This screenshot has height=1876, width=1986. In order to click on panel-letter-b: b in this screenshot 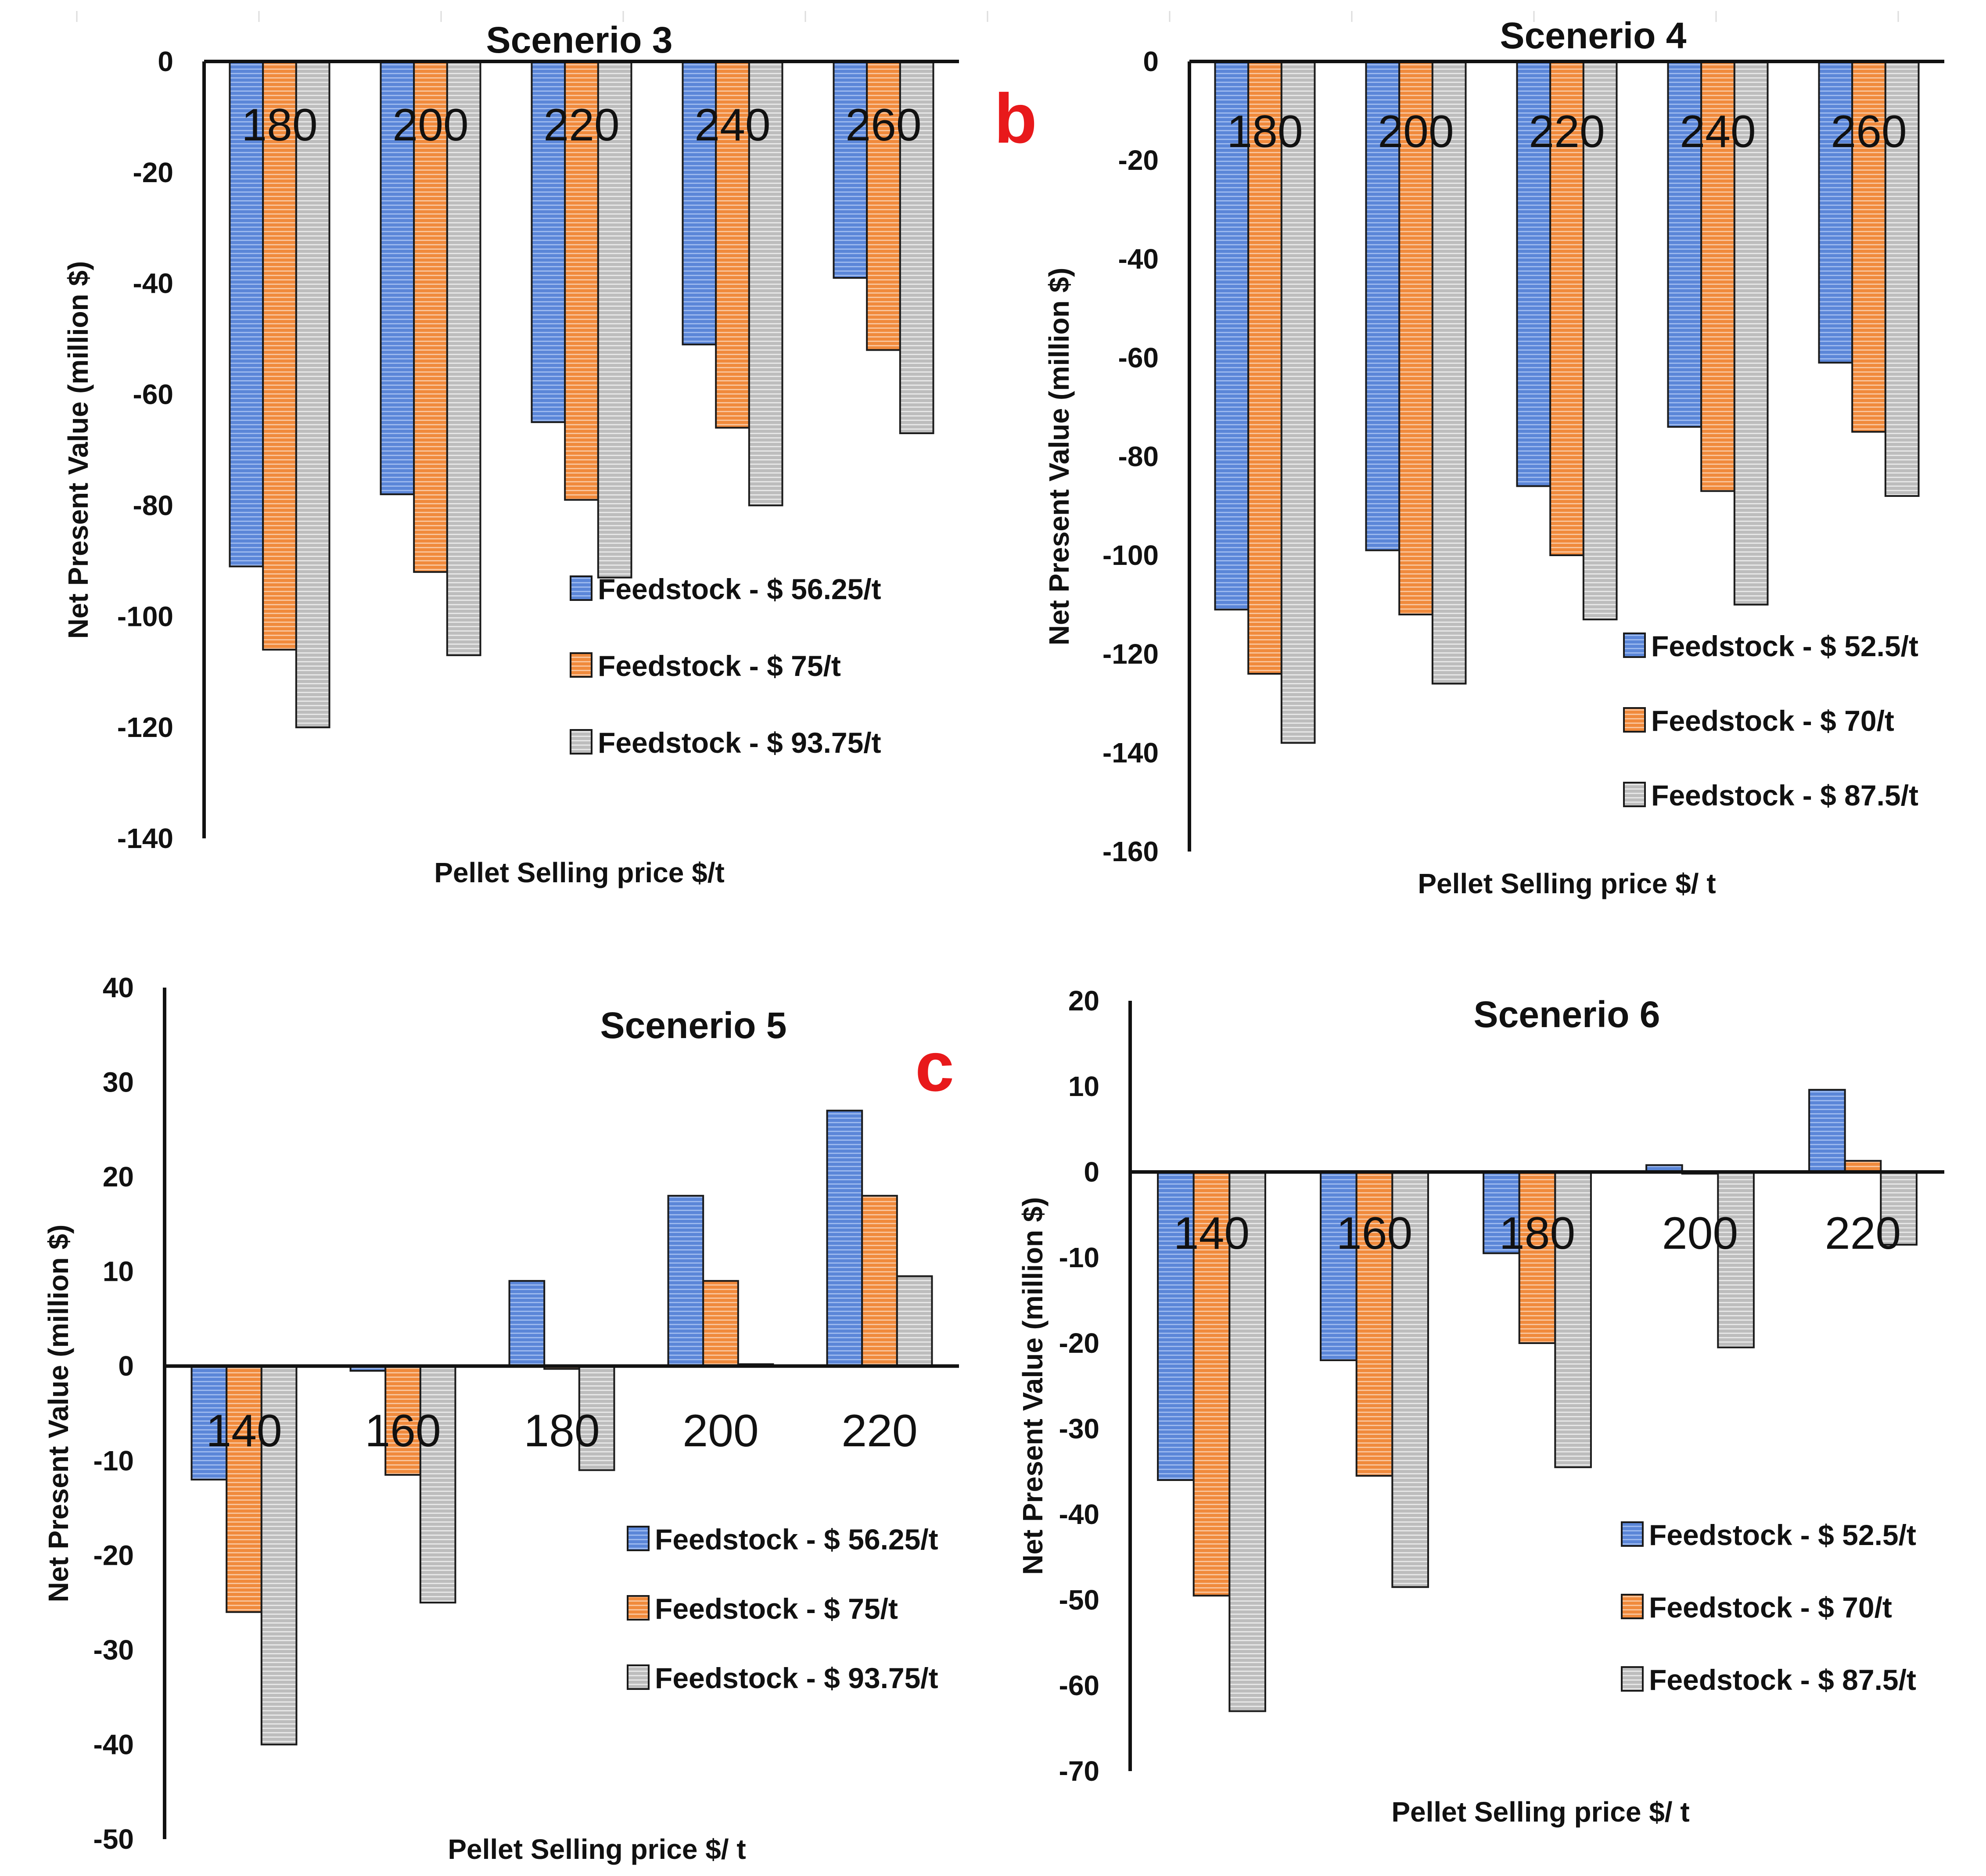, I will do `click(1015, 119)`.